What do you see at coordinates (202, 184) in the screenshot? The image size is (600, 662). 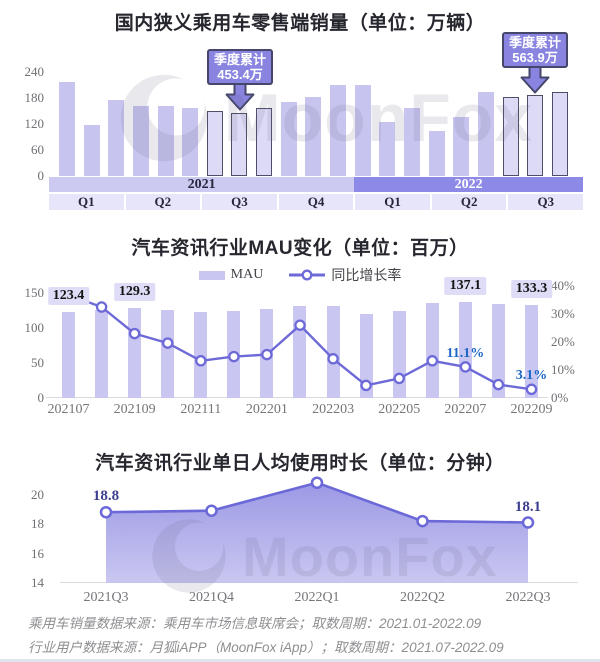 I see `year-band-2021: 2021` at bounding box center [202, 184].